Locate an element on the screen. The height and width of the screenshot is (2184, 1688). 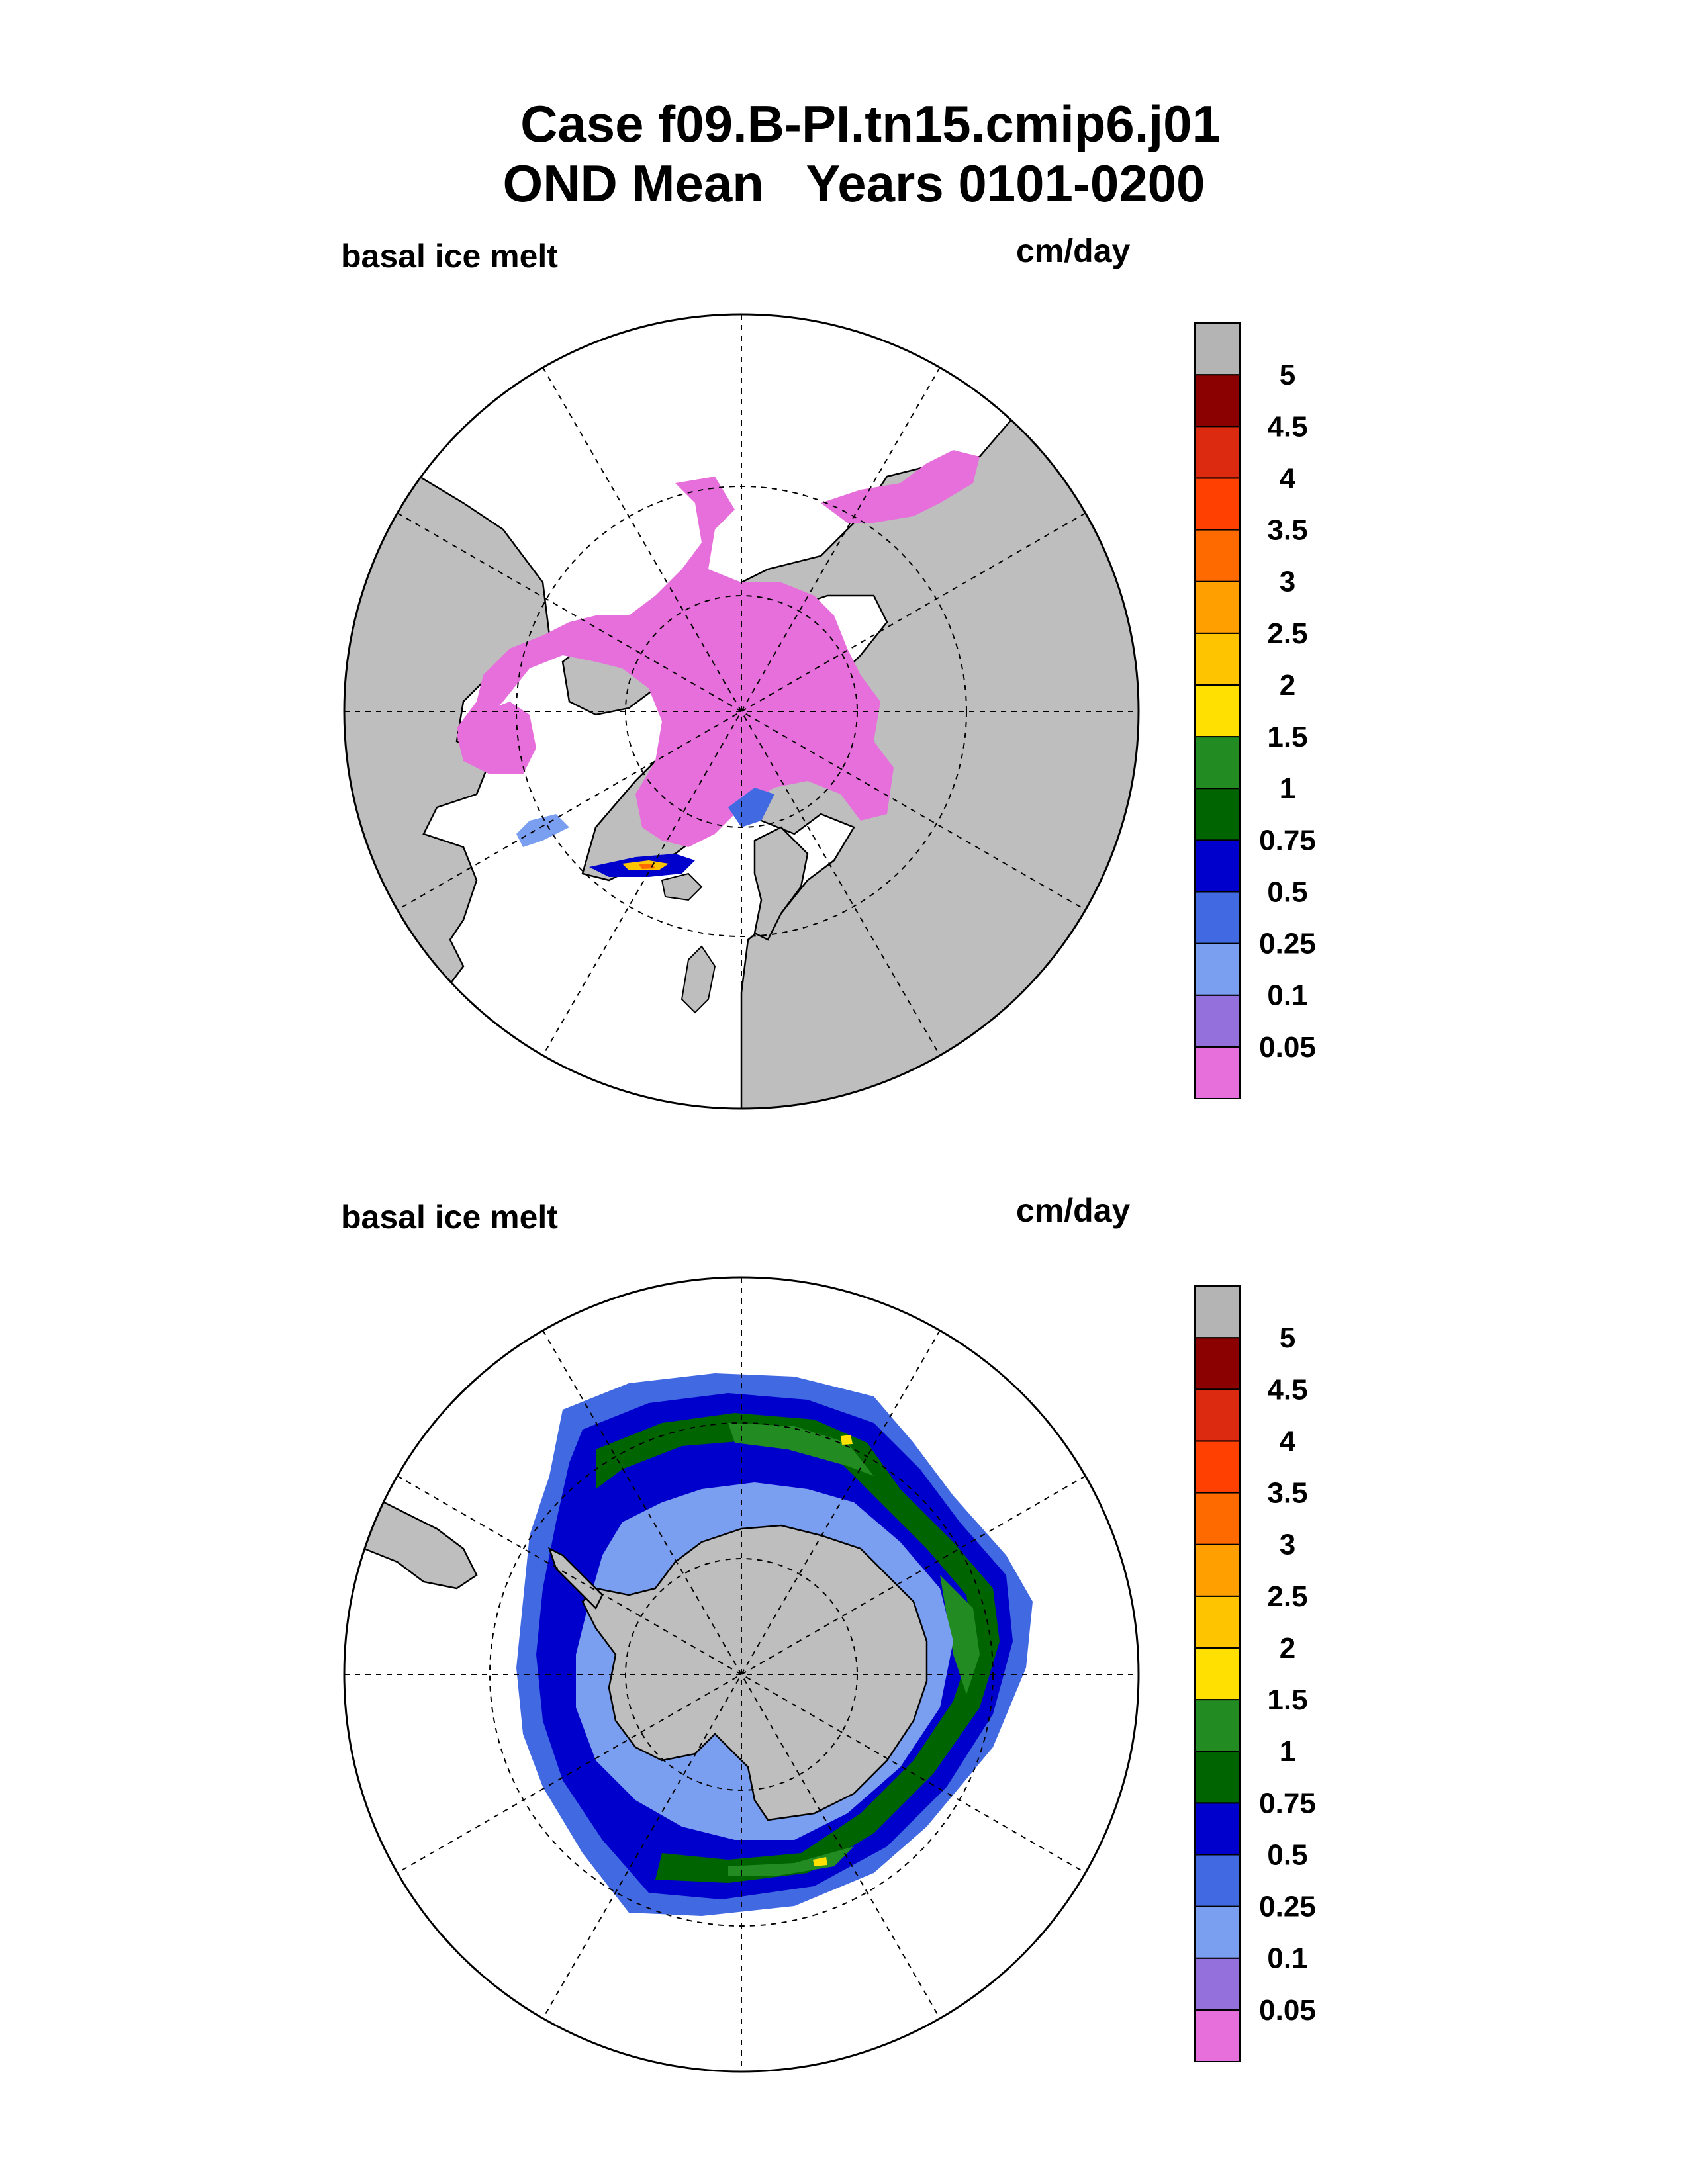
north-colorbar-label: 3.5 is located at coordinates (1287, 530).